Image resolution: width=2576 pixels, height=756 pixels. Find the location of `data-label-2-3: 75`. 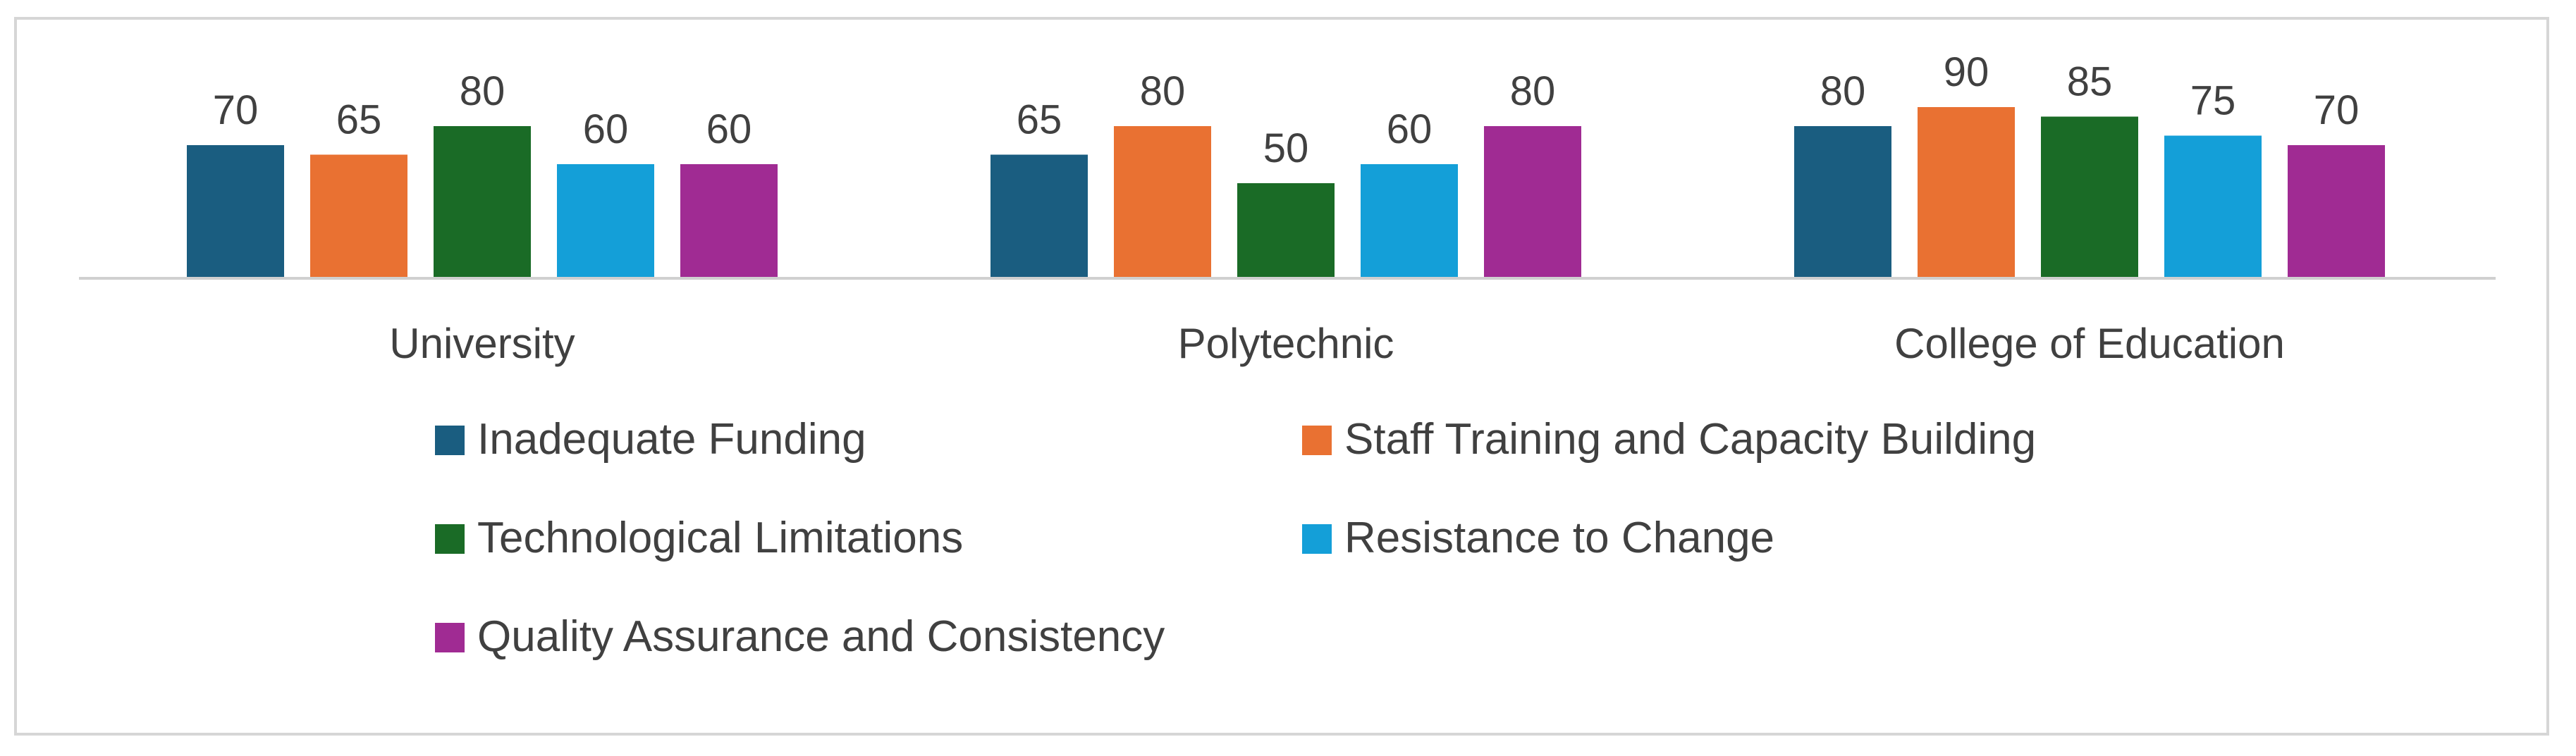

data-label-2-3: 75 is located at coordinates (2213, 101).